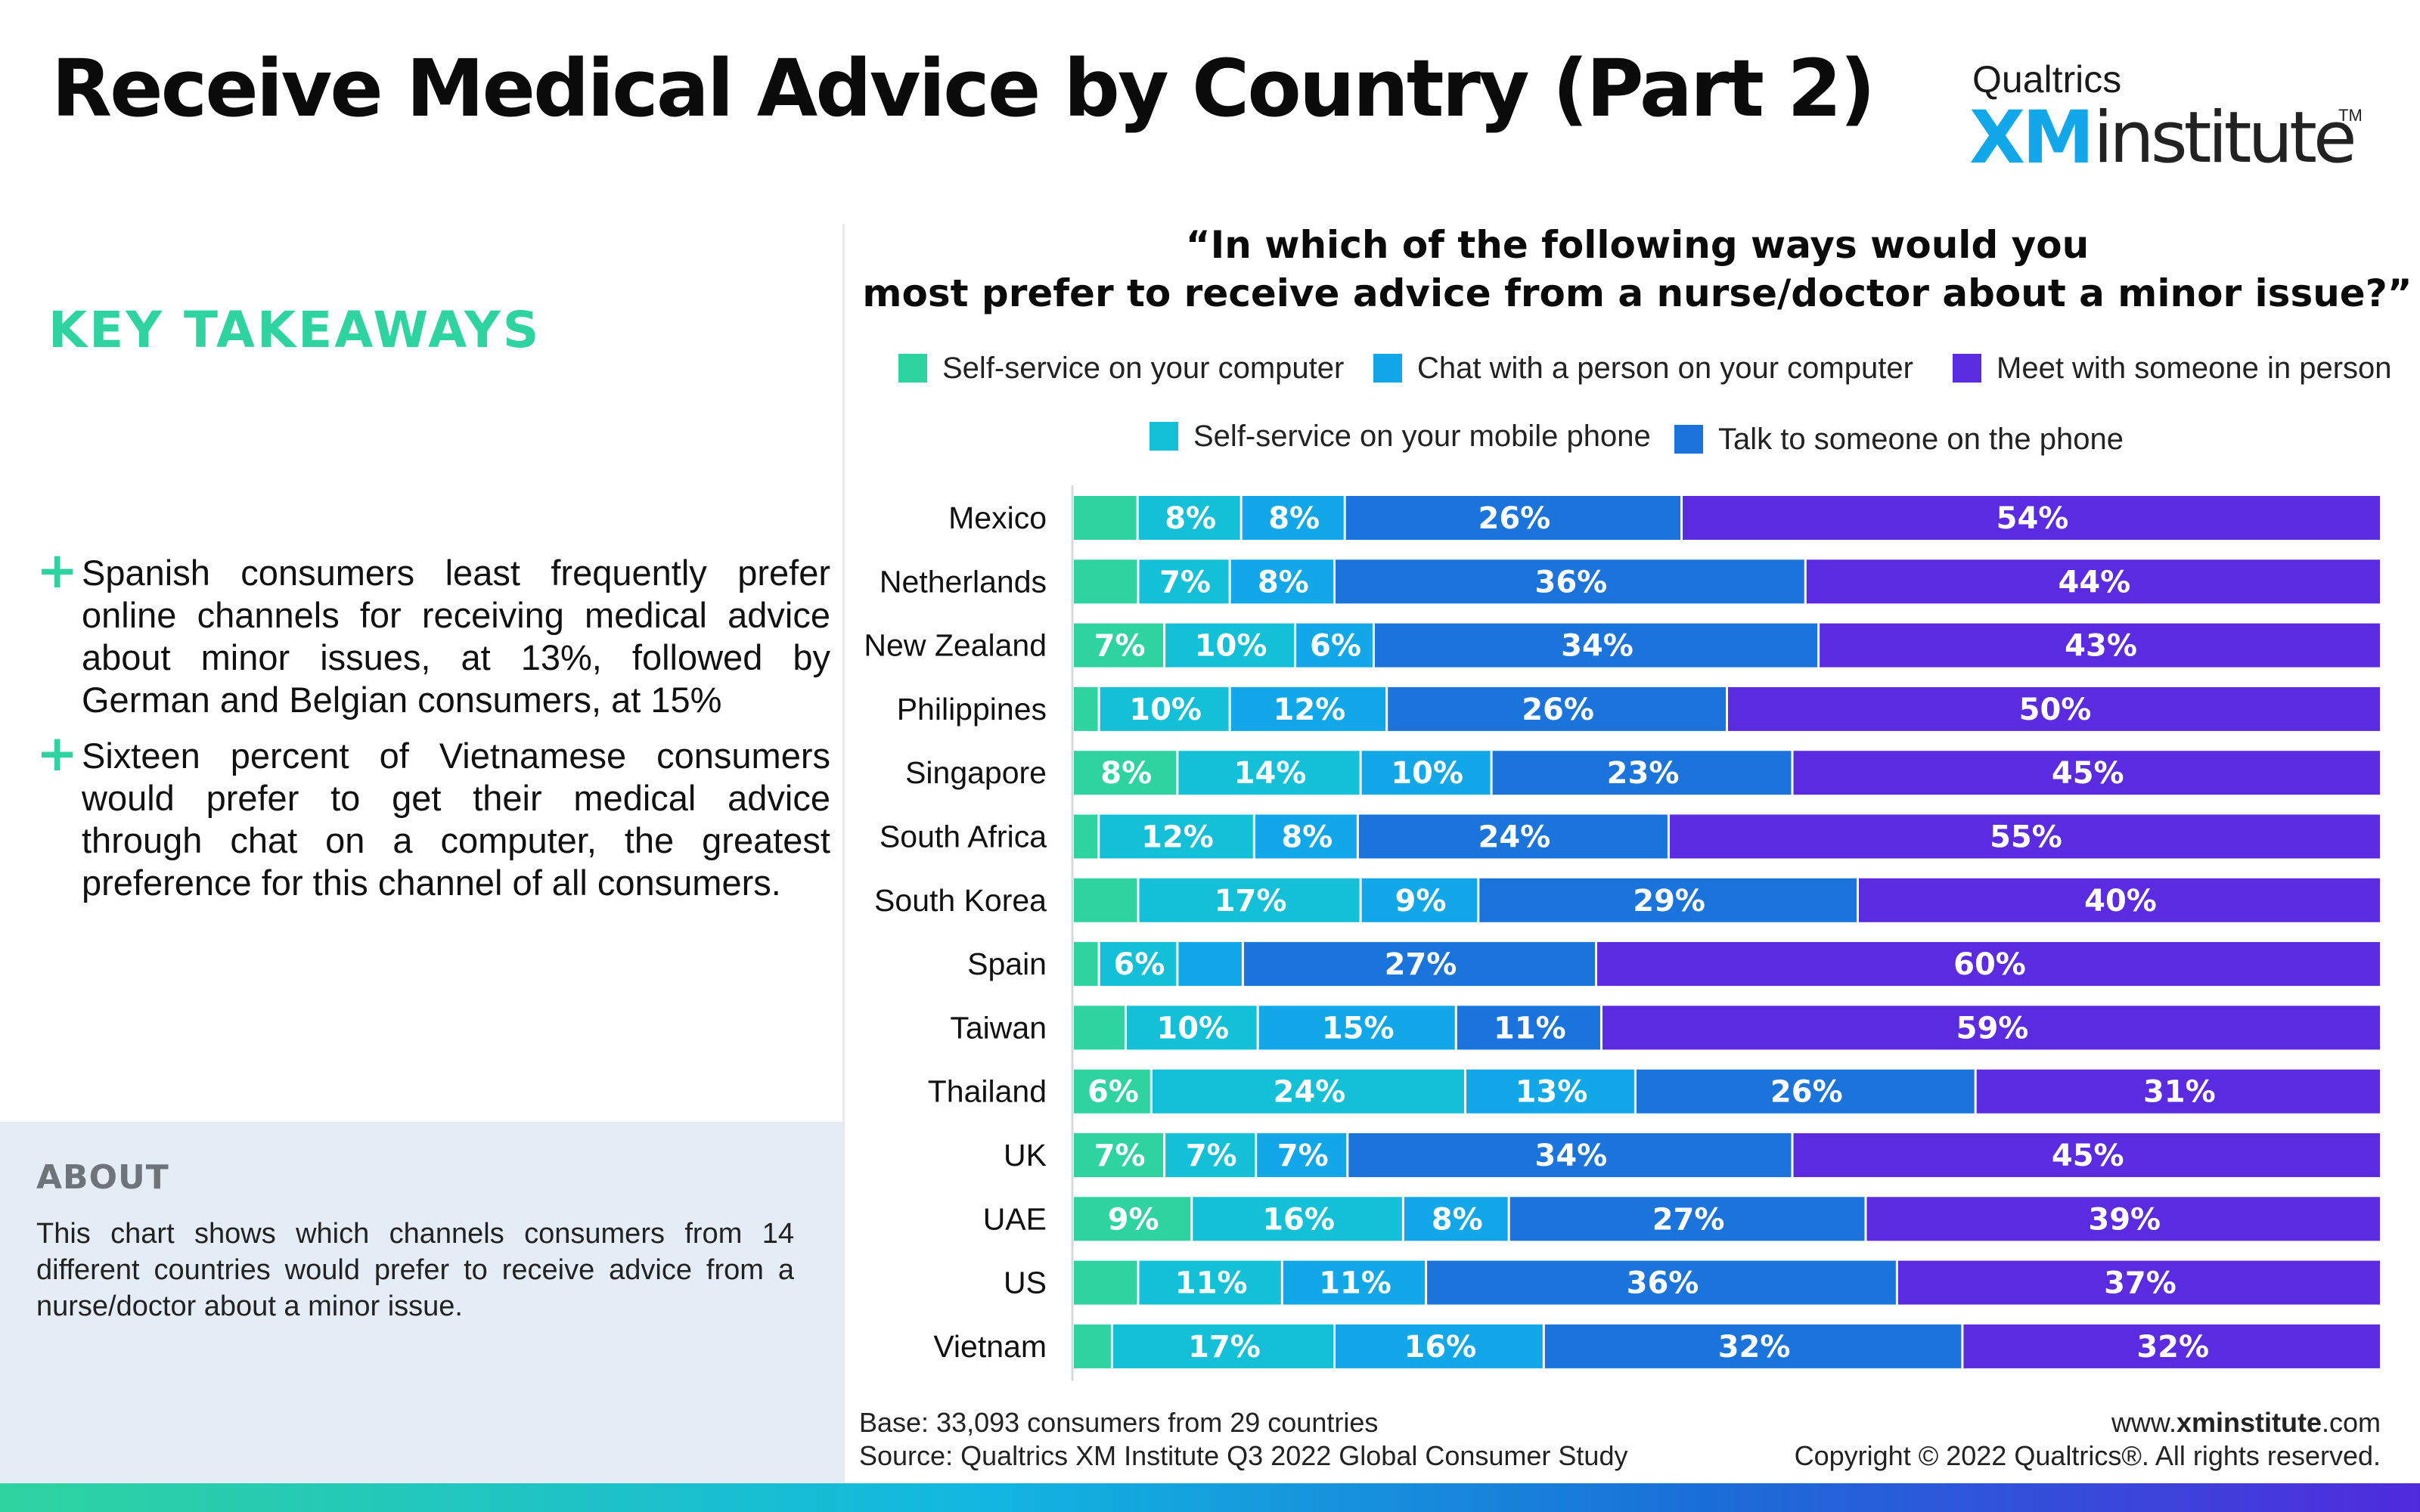  Describe the element at coordinates (294, 330) in the screenshot. I see `key-takeaways-heading: KEY TAKEAWAYS` at that location.